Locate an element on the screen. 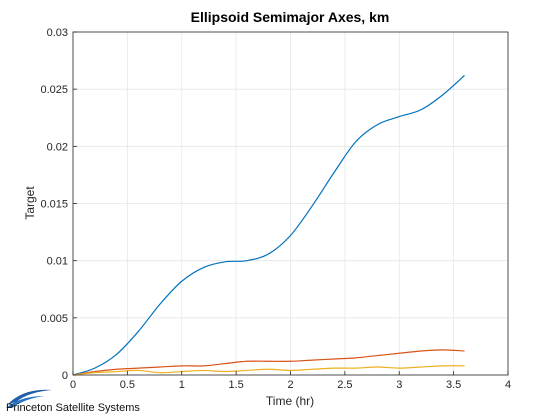  logo-text: Princeton Satellite Systems is located at coordinates (73, 408).